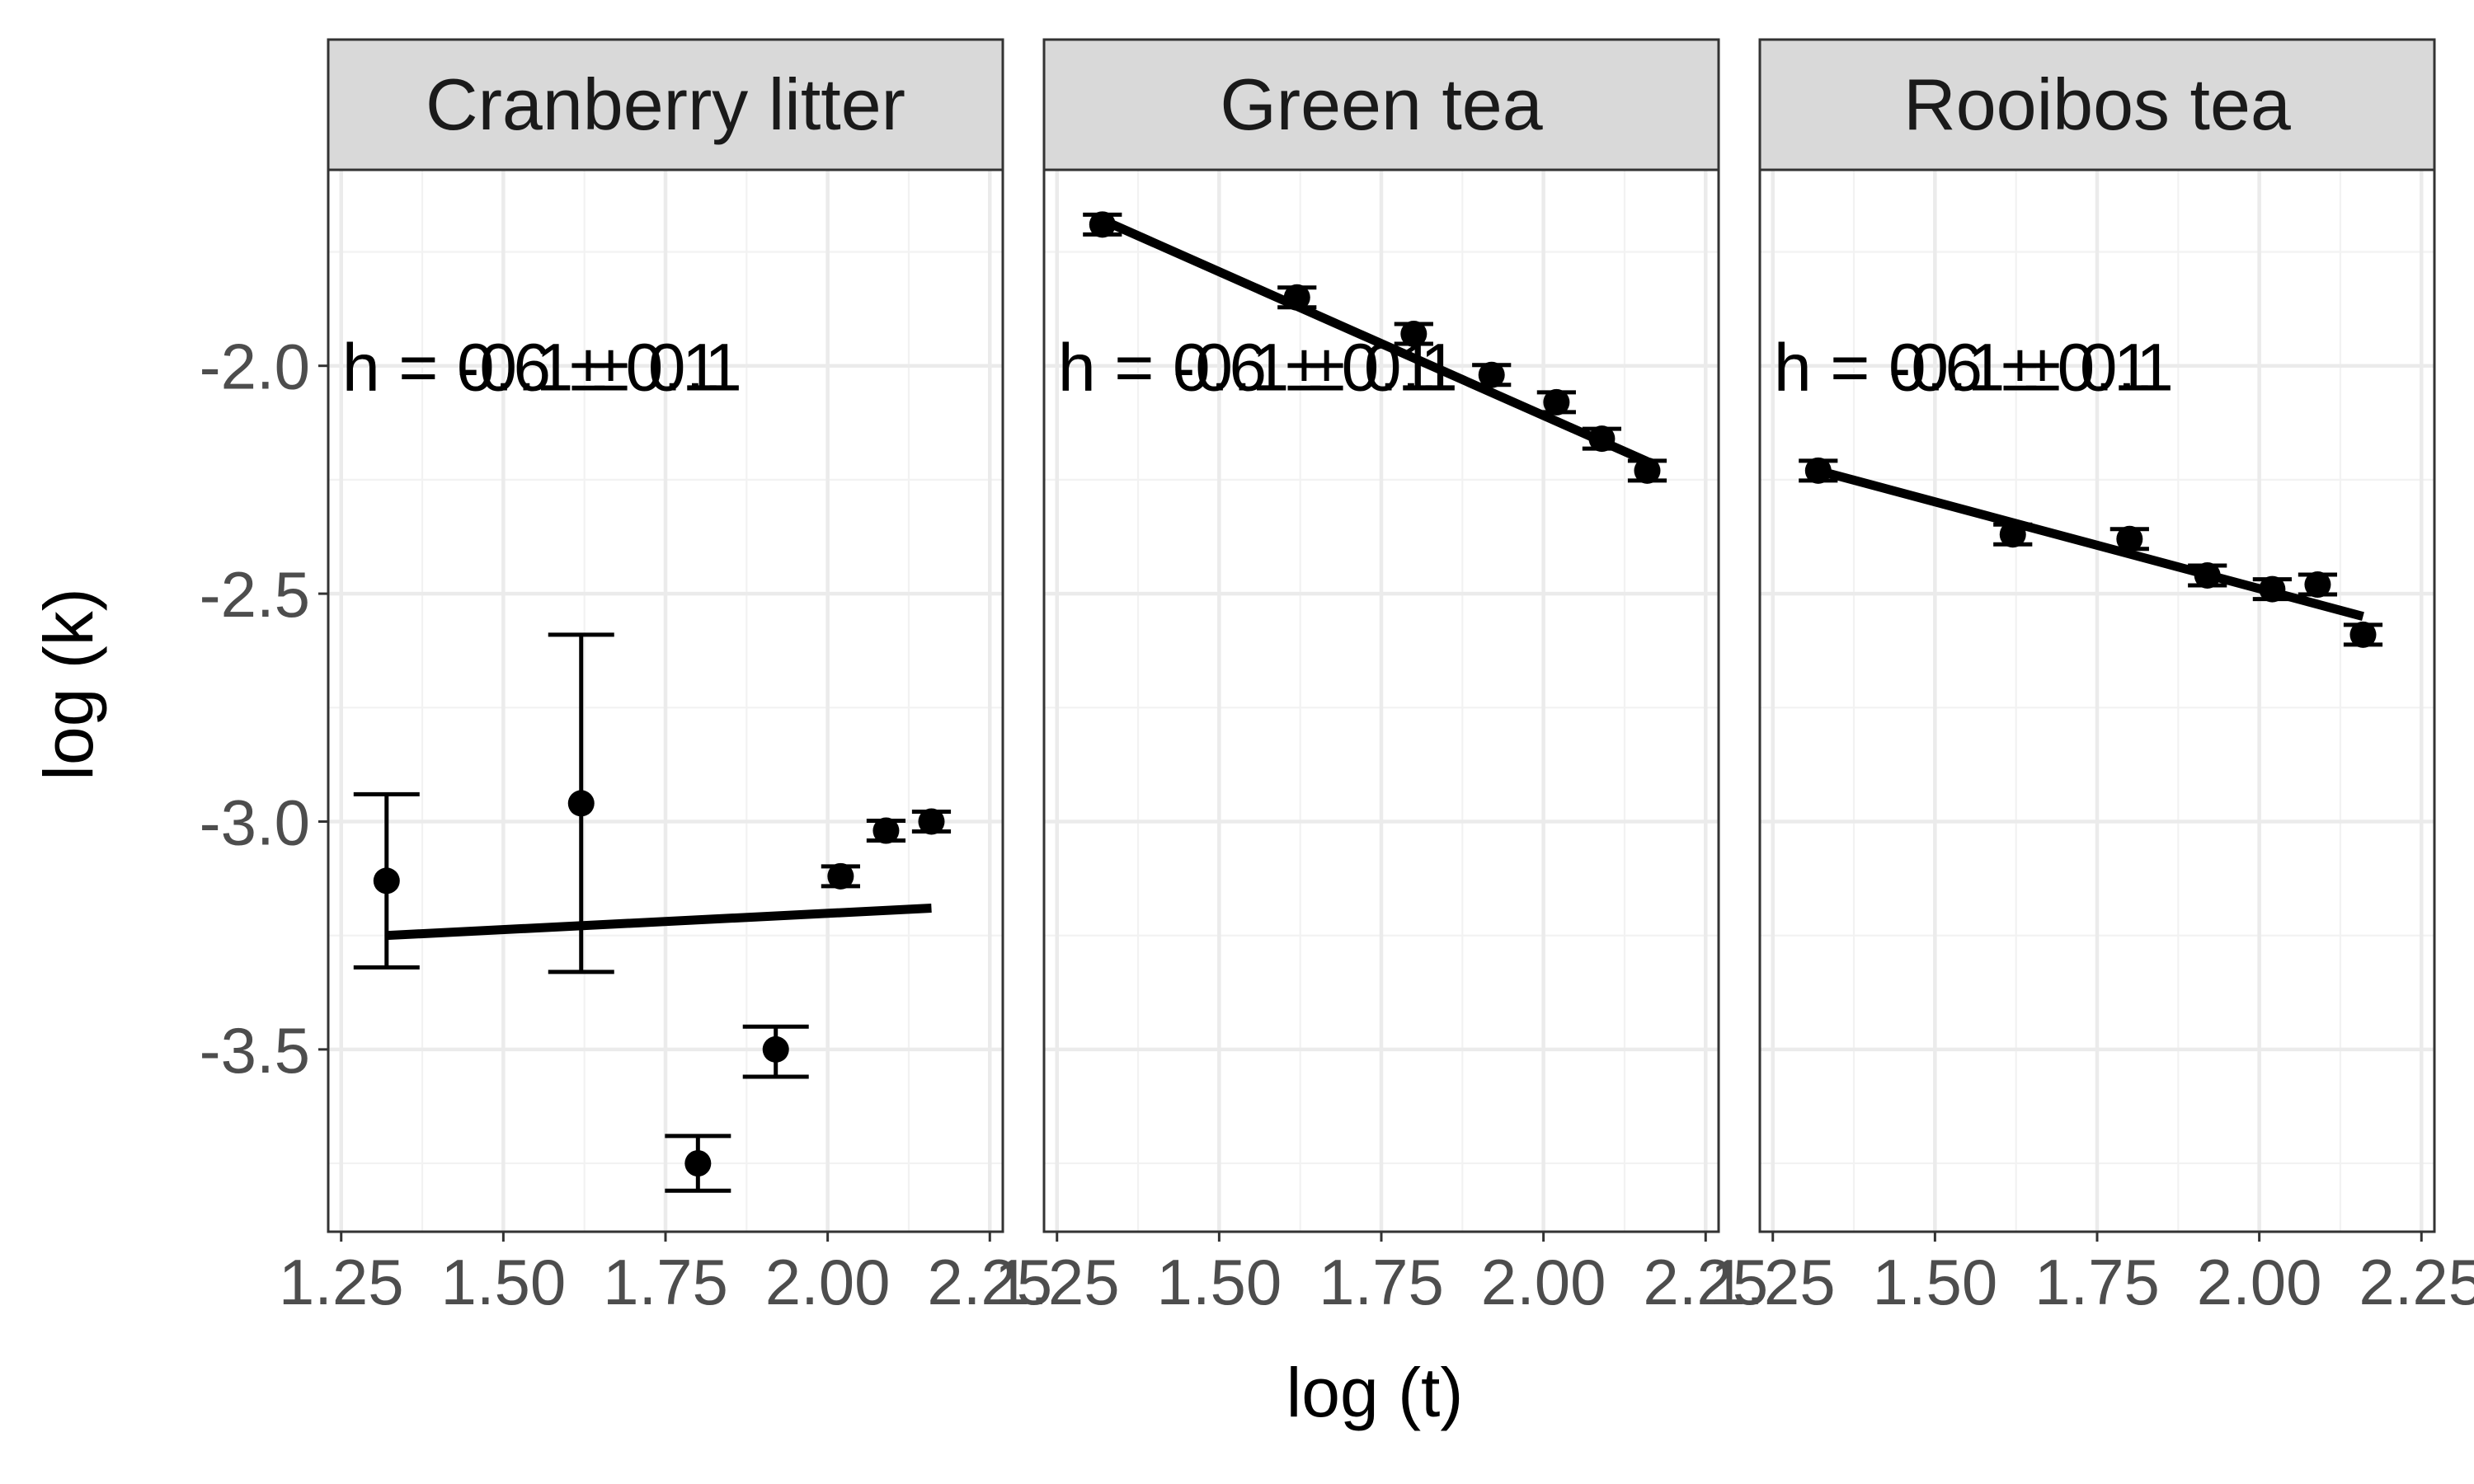 The height and width of the screenshot is (1484, 2474). Describe the element at coordinates (264, 709) in the screenshot. I see `y-axis: -2.0 -2.5 -3.0 -3.5` at that location.